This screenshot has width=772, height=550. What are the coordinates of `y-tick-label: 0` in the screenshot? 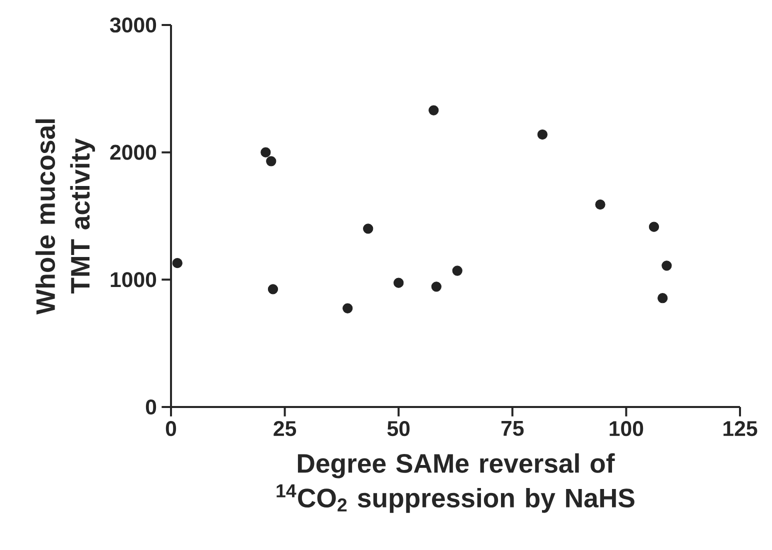 It's located at (151, 407).